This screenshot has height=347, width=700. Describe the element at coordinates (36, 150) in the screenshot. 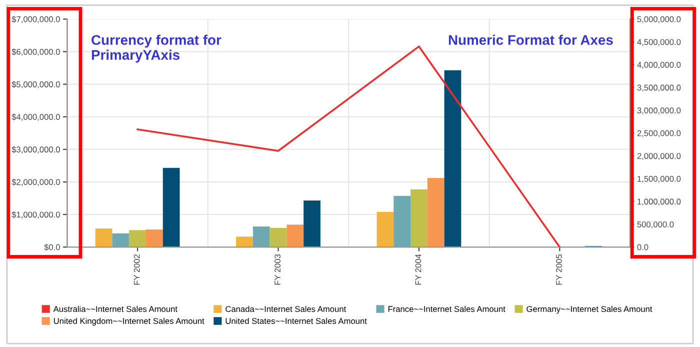

I see `y-tick-label: $3,000,000.0` at that location.